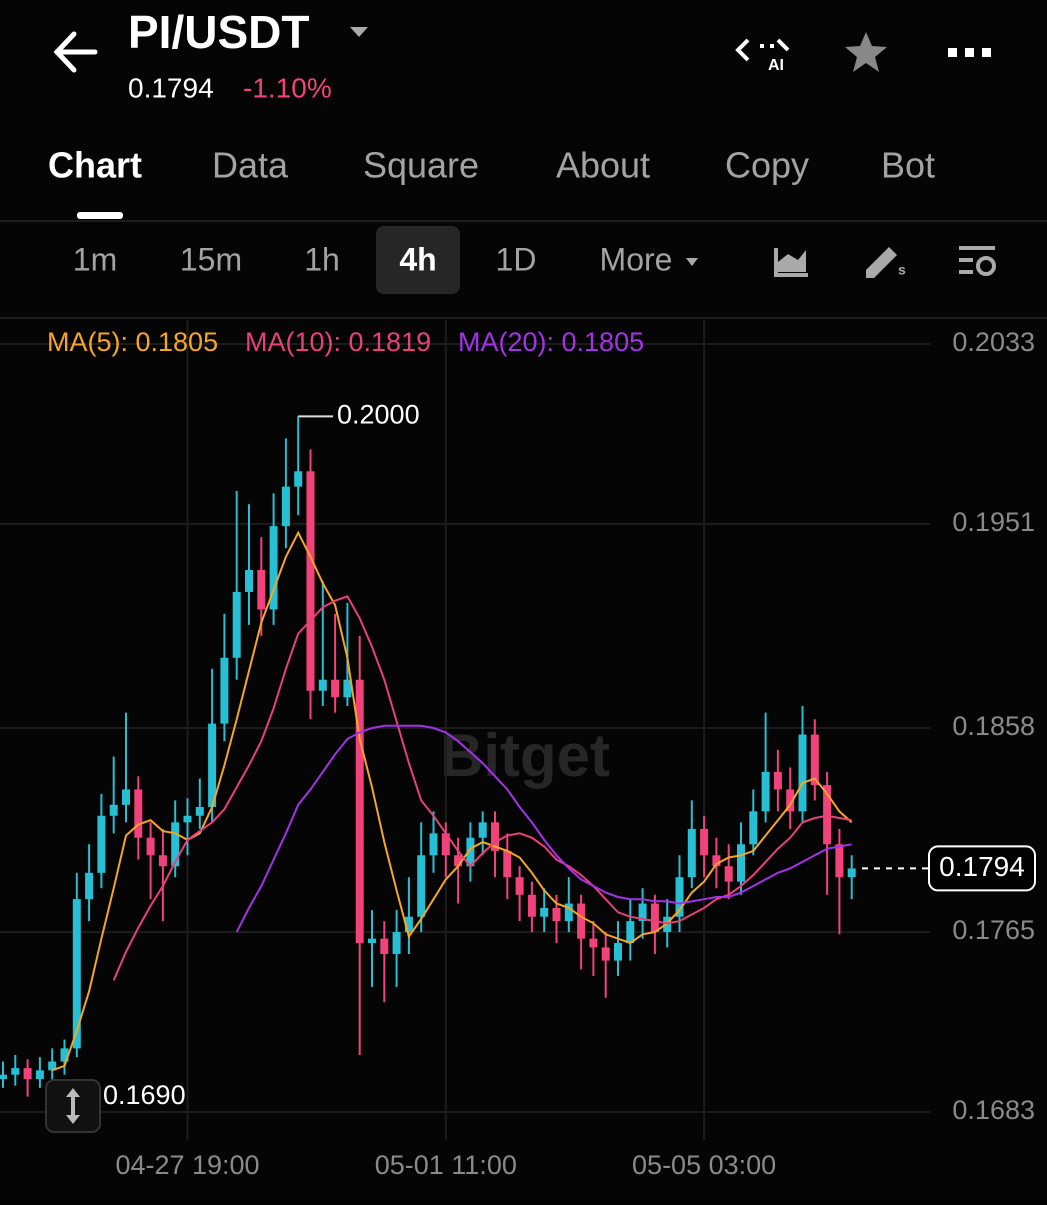 This screenshot has width=1047, height=1205. Describe the element at coordinates (543, 828) in the screenshot. I see `ma-line` at that location.